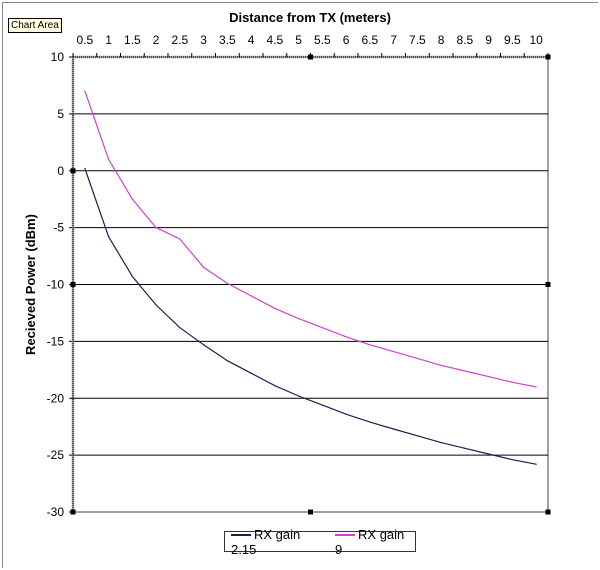 The width and height of the screenshot is (600, 570). I want to click on y-tick-label: -20, so click(56, 398).